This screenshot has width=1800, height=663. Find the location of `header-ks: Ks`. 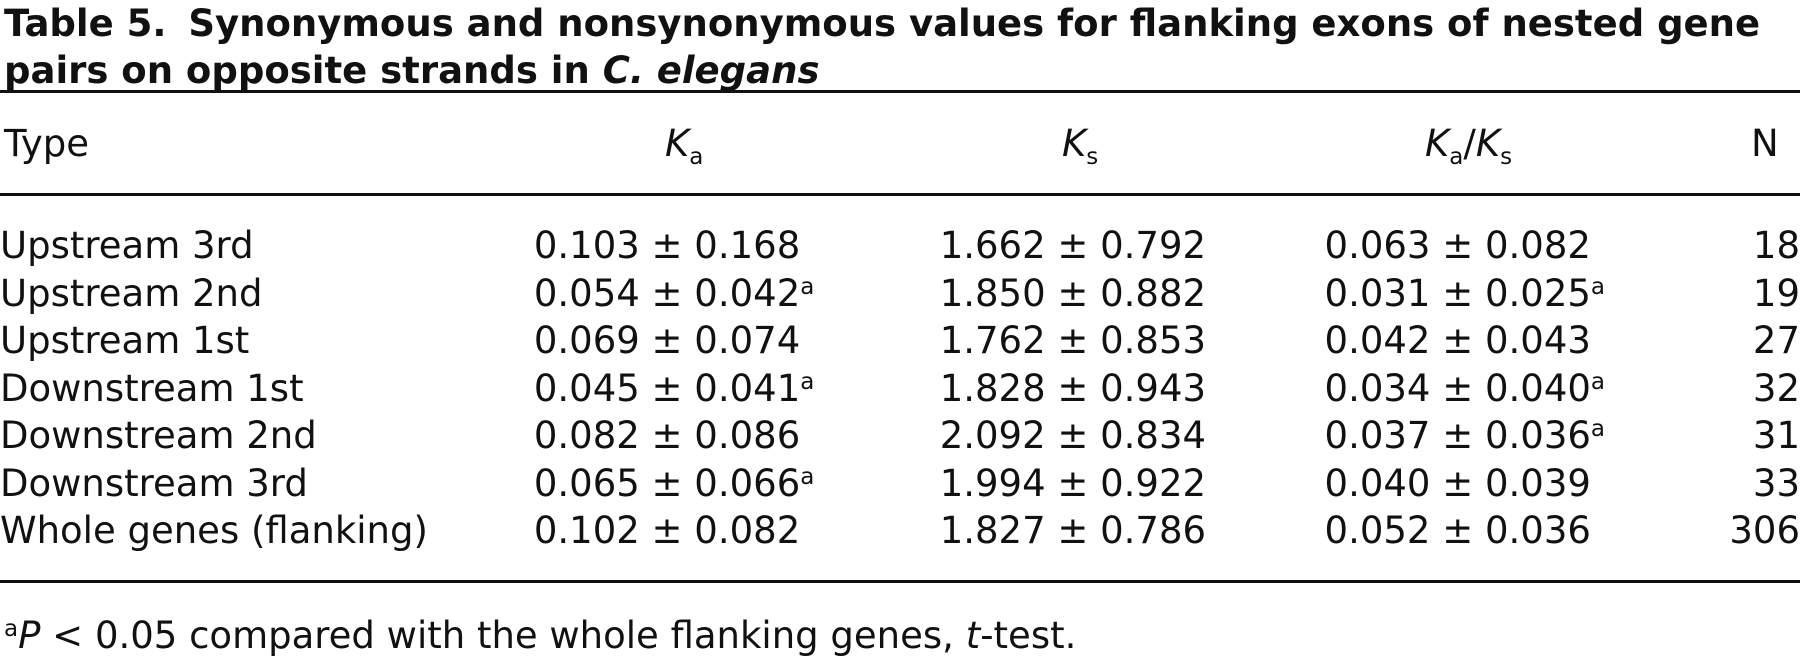

header-ks: Ks is located at coordinates (1080, 150).